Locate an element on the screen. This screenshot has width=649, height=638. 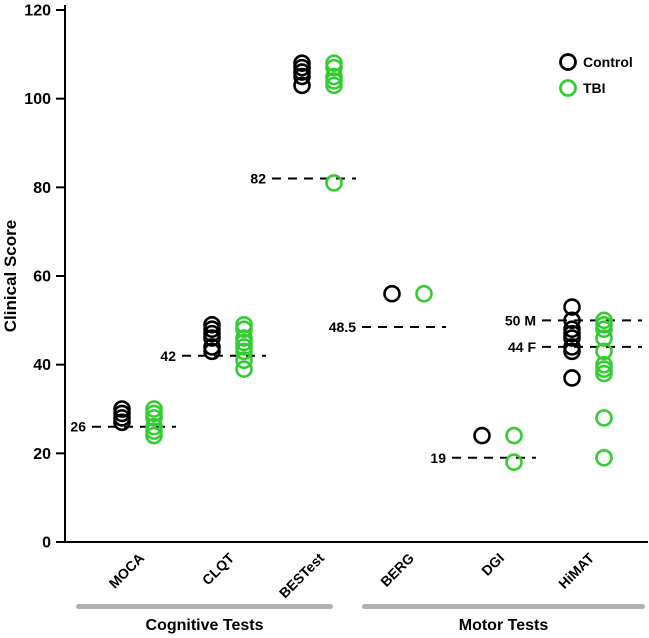
x-axis-label: MOCA is located at coordinates (127, 571).